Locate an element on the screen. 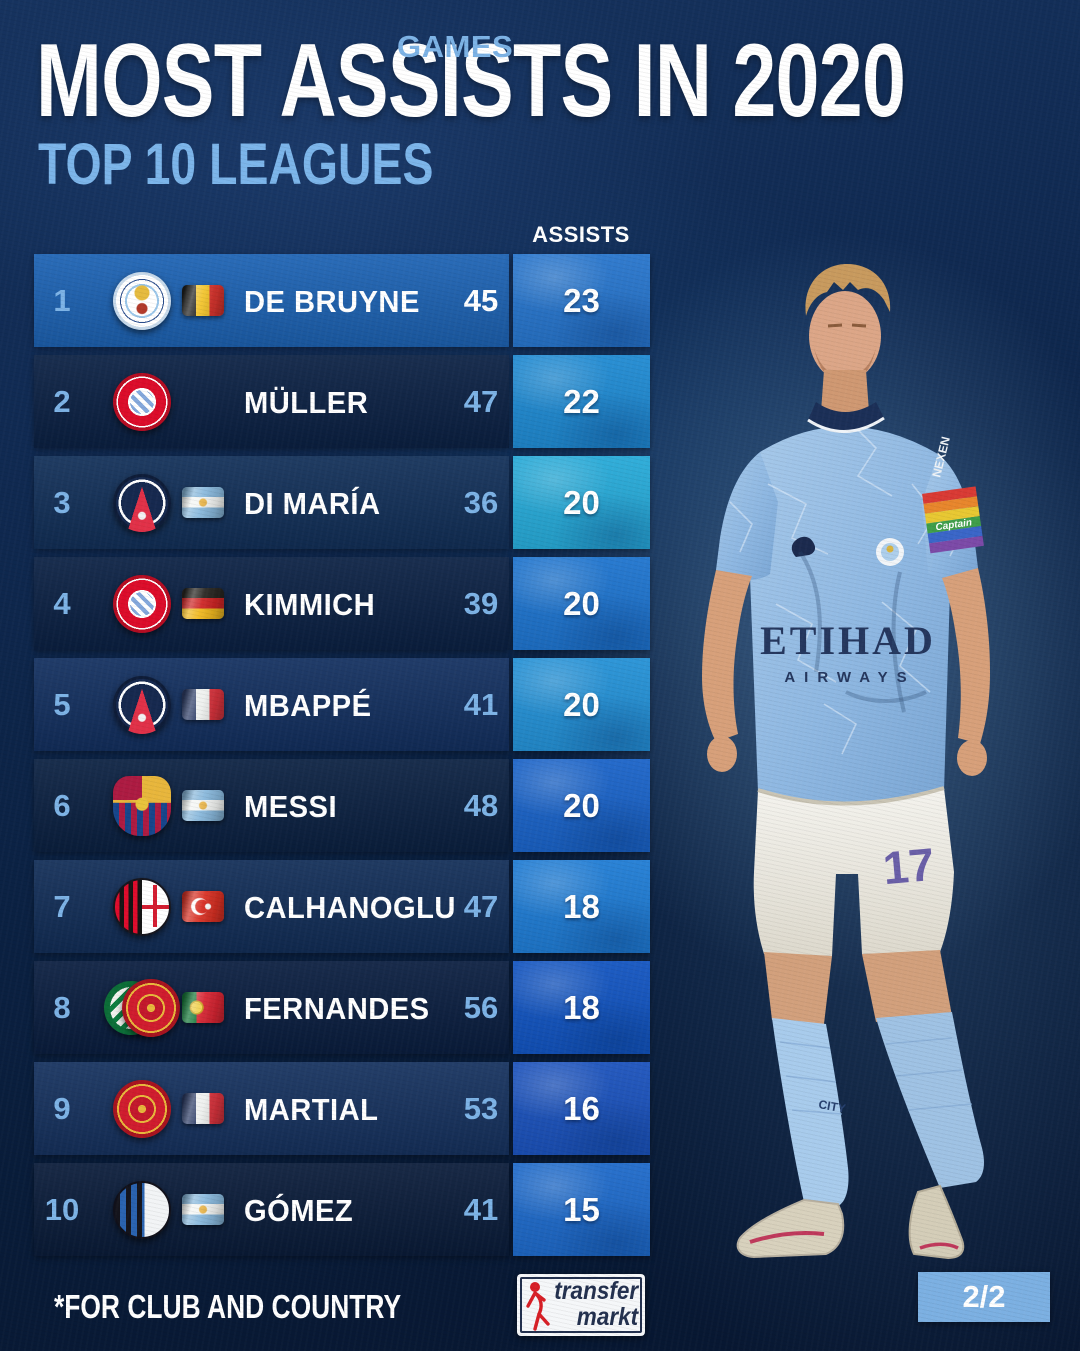 The height and width of the screenshot is (1351, 1080). row-main-band: 7 CALHANOGLU 47 is located at coordinates (271, 906).